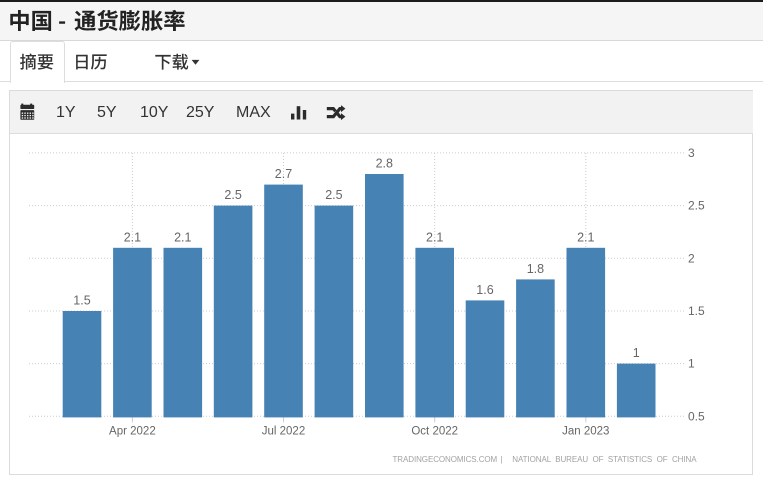 This screenshot has height=479, width=763. What do you see at coordinates (283, 432) in the screenshot?
I see `svg-text: Jul 2022` at bounding box center [283, 432].